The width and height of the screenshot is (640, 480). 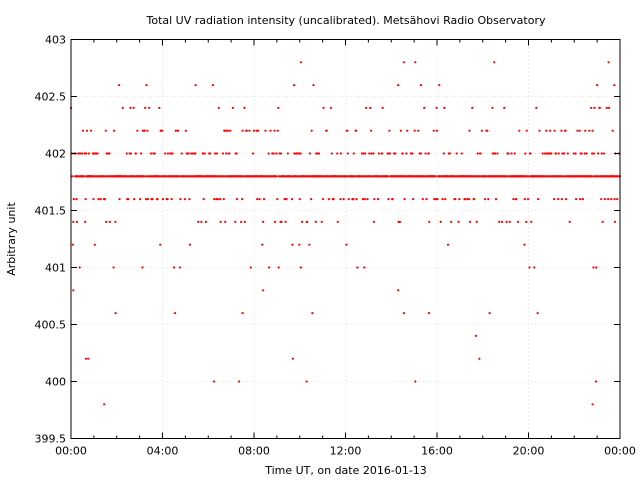 What do you see at coordinates (71, 451) in the screenshot?
I see `x-tick-label: 00:00` at bounding box center [71, 451].